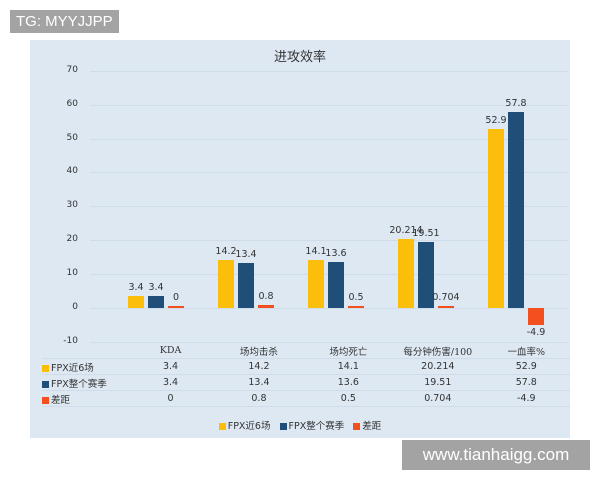 The image size is (600, 480). Describe the element at coordinates (170, 398) in the screenshot. I see `table-cell: 0` at that location.